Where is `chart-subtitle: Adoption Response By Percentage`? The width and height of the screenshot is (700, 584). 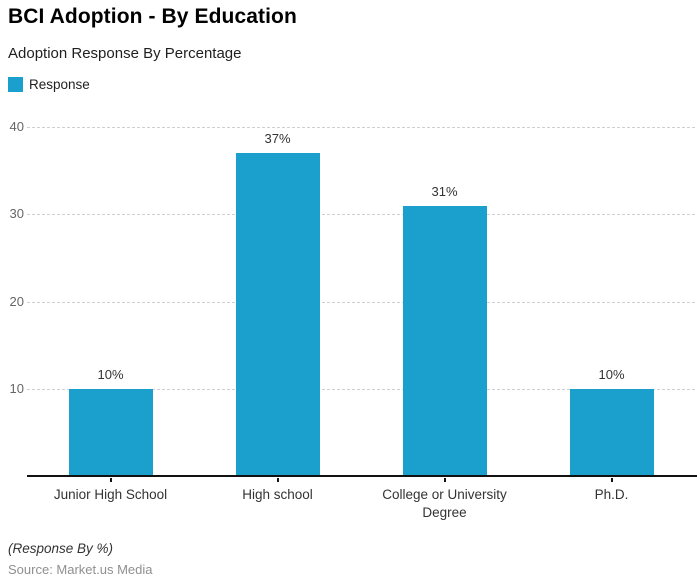 chart-subtitle: Adoption Response By Percentage is located at coordinates (125, 53).